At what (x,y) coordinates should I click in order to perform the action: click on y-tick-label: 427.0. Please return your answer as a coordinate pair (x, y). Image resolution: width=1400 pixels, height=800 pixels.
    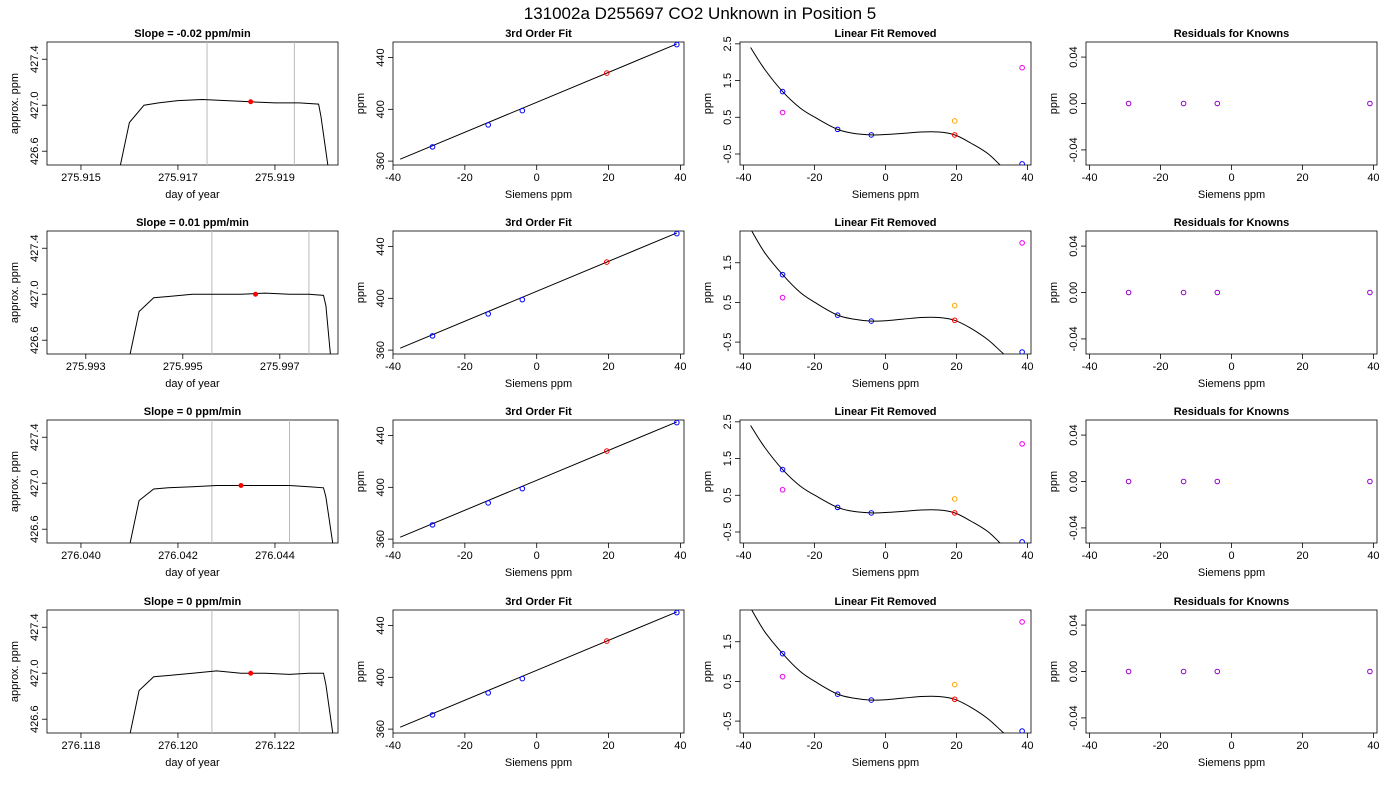
    Looking at the image, I should click on (35, 294).